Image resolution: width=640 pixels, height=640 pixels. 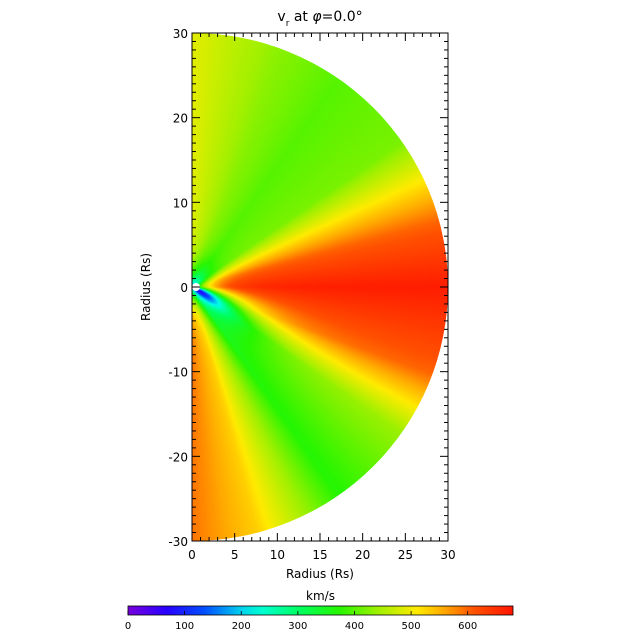 What do you see at coordinates (362, 555) in the screenshot?
I see `x-tick-label: 20` at bounding box center [362, 555].